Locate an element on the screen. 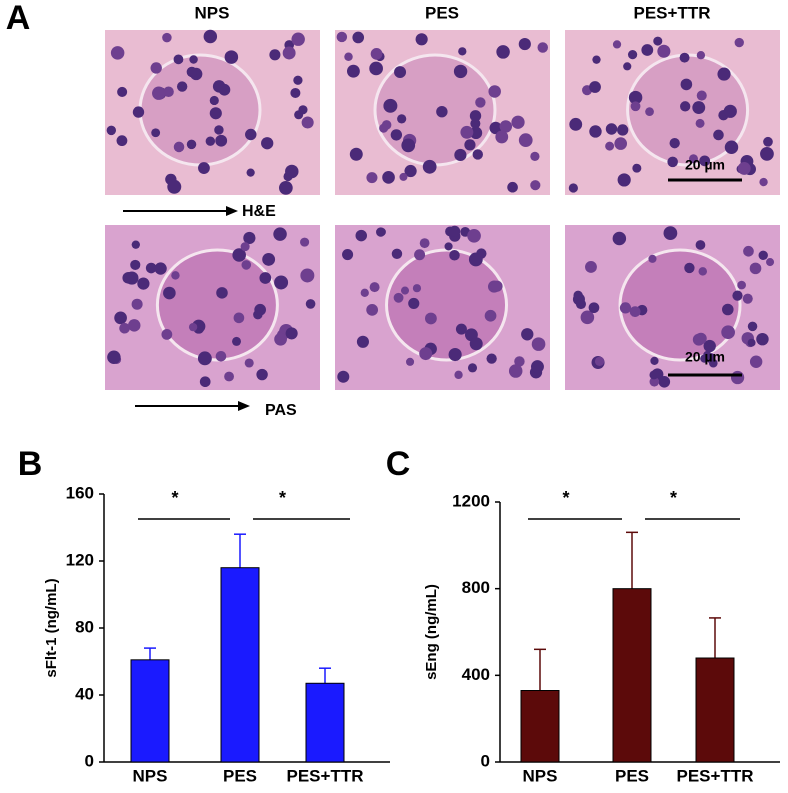  y-tick-label: 1200 is located at coordinates (471, 500).